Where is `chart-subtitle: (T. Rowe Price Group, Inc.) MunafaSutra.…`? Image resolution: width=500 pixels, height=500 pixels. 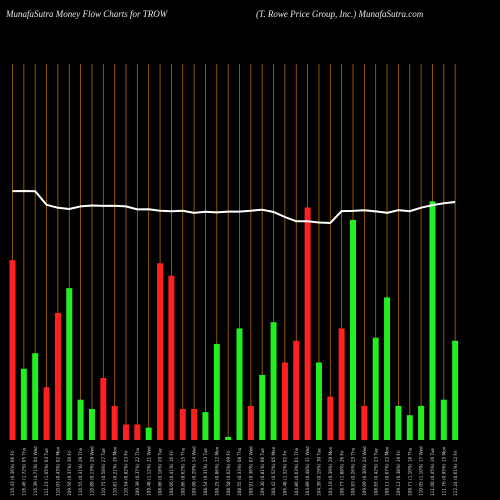 chart-subtitle: (T. Rowe Price Group, Inc.) MunafaSutra.… is located at coordinates (340, 14).